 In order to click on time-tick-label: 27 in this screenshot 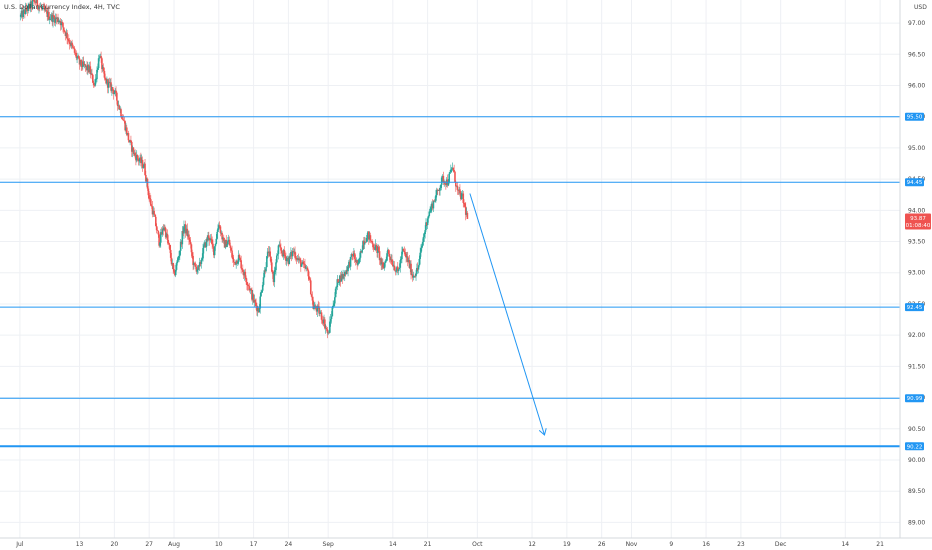, I will do `click(149, 544)`.